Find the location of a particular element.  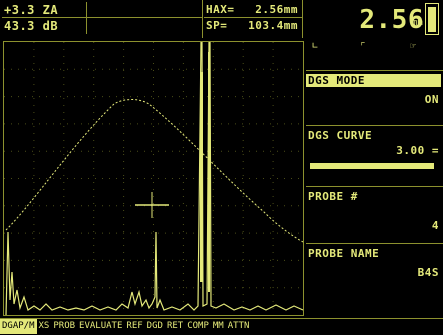

signal-icon: ∟ is located at coordinates (315, 46).